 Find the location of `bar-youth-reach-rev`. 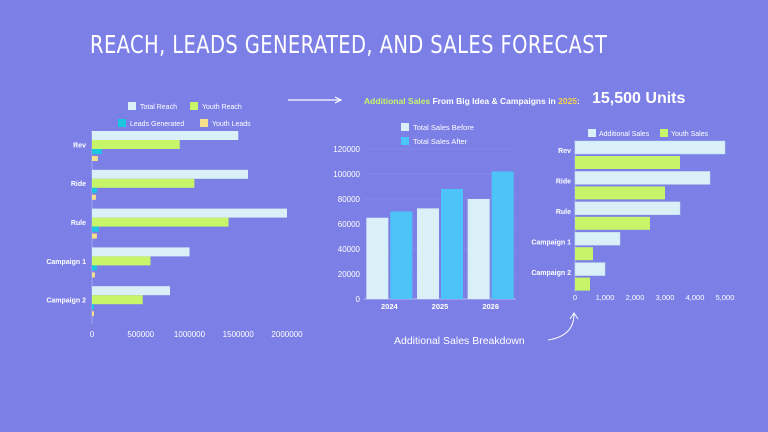

bar-youth-reach-rev is located at coordinates (136, 144).